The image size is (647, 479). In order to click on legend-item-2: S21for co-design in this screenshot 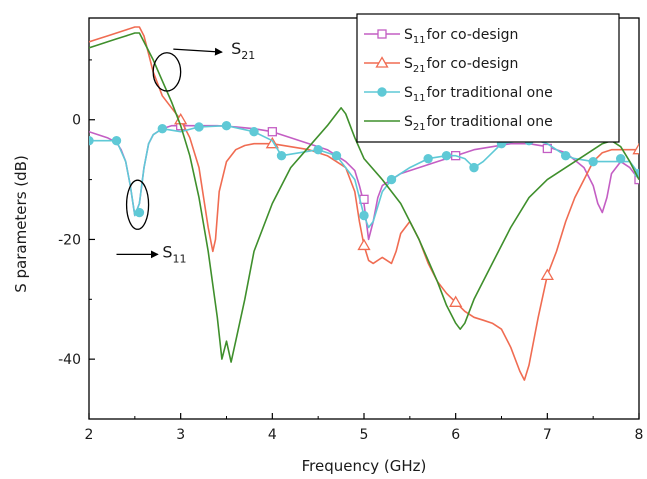, I will do `click(441, 65)`.